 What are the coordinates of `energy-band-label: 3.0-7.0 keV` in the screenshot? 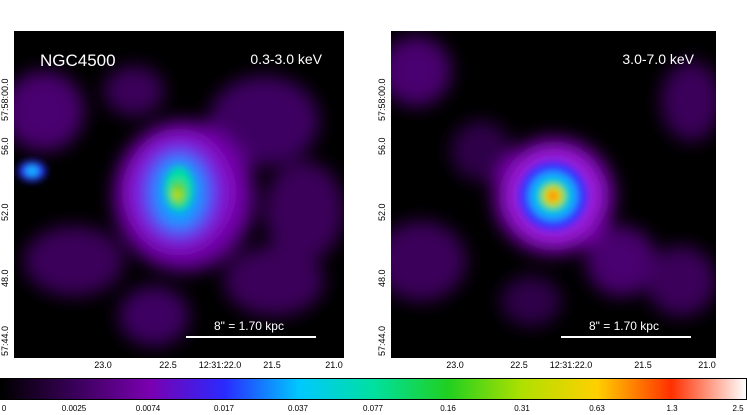 It's located at (658, 59).